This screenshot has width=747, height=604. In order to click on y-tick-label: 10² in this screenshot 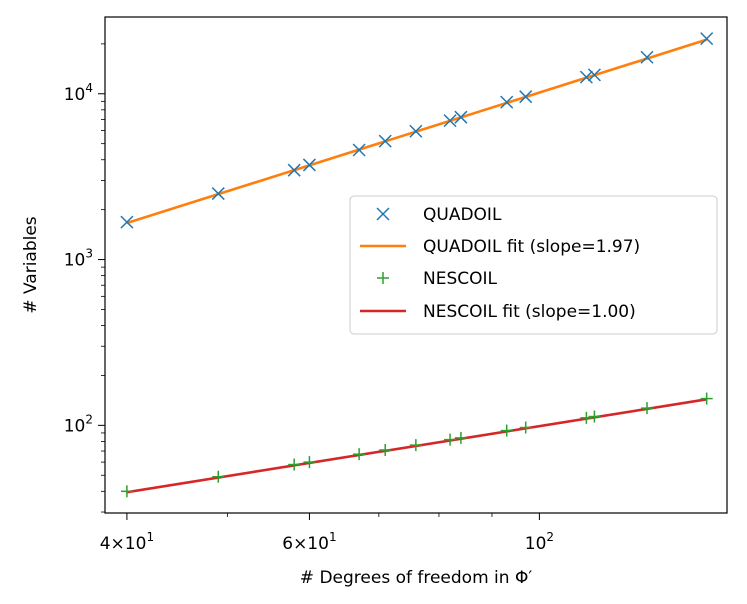, I will do `click(78, 424)`.